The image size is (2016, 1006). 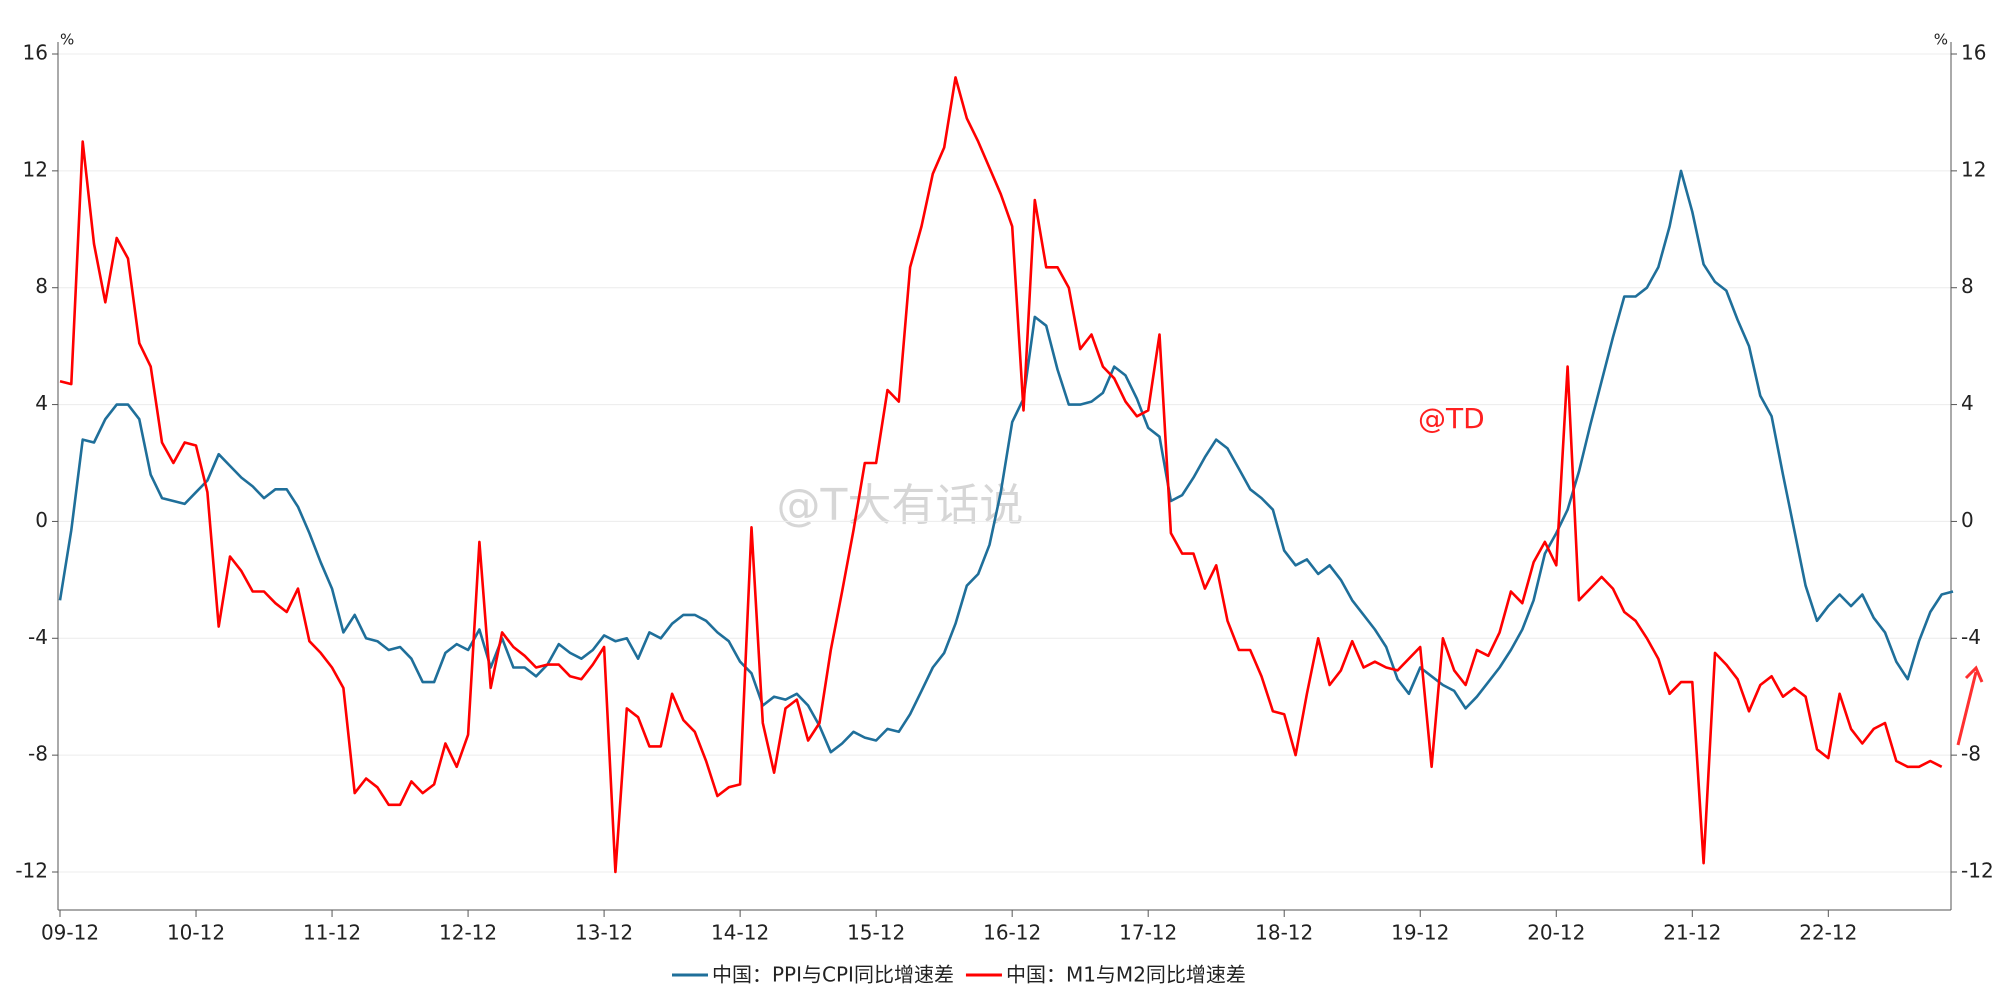 What do you see at coordinates (38, 754) in the screenshot?
I see `y-tick-label: -8` at bounding box center [38, 754].